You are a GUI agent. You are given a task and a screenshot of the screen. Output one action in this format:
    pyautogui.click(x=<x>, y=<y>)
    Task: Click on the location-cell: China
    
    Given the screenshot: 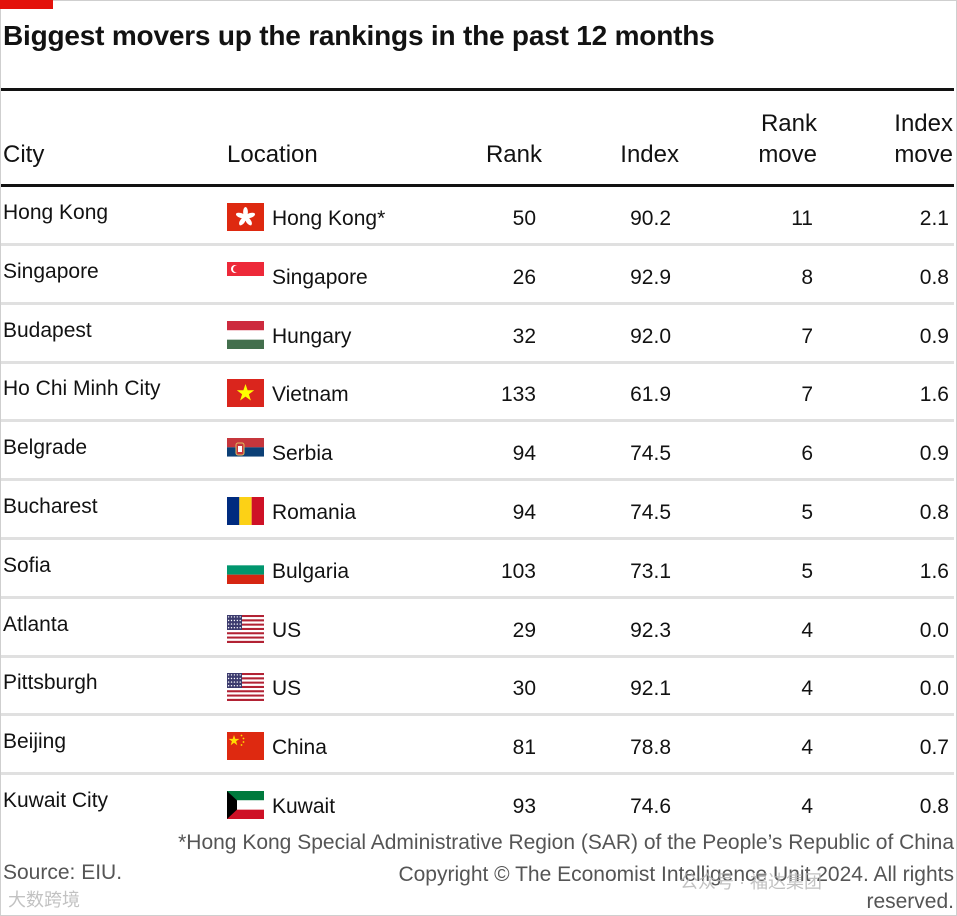 What is the action you would take?
    pyautogui.click(x=299, y=748)
    